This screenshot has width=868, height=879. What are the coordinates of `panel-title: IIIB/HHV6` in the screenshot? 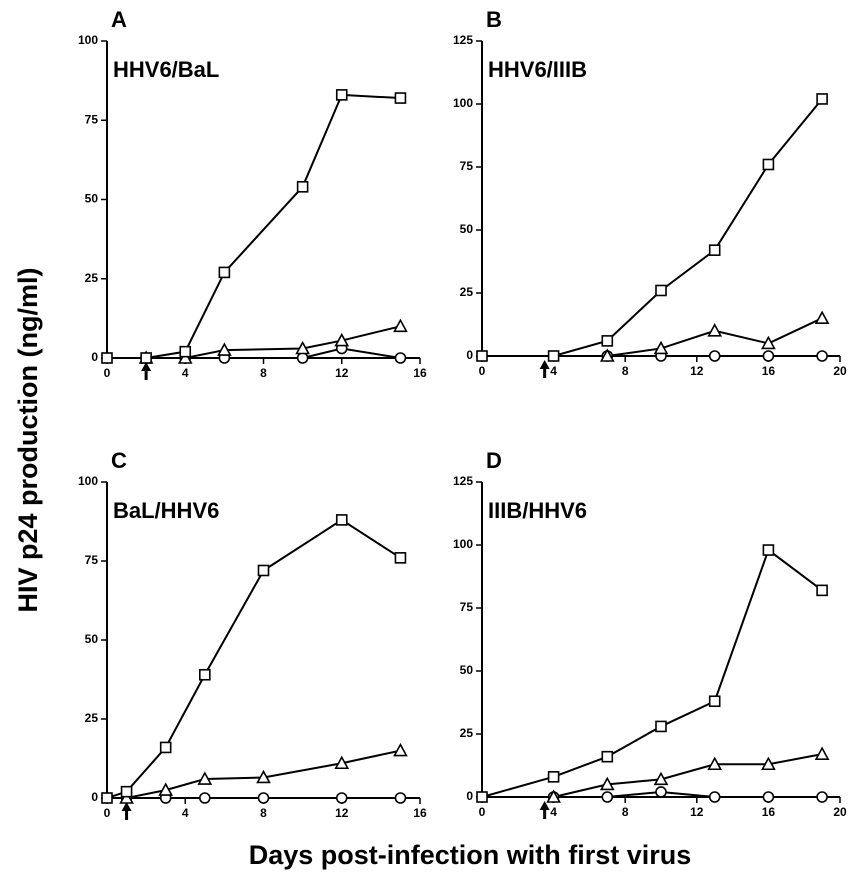 It's located at (537, 510).